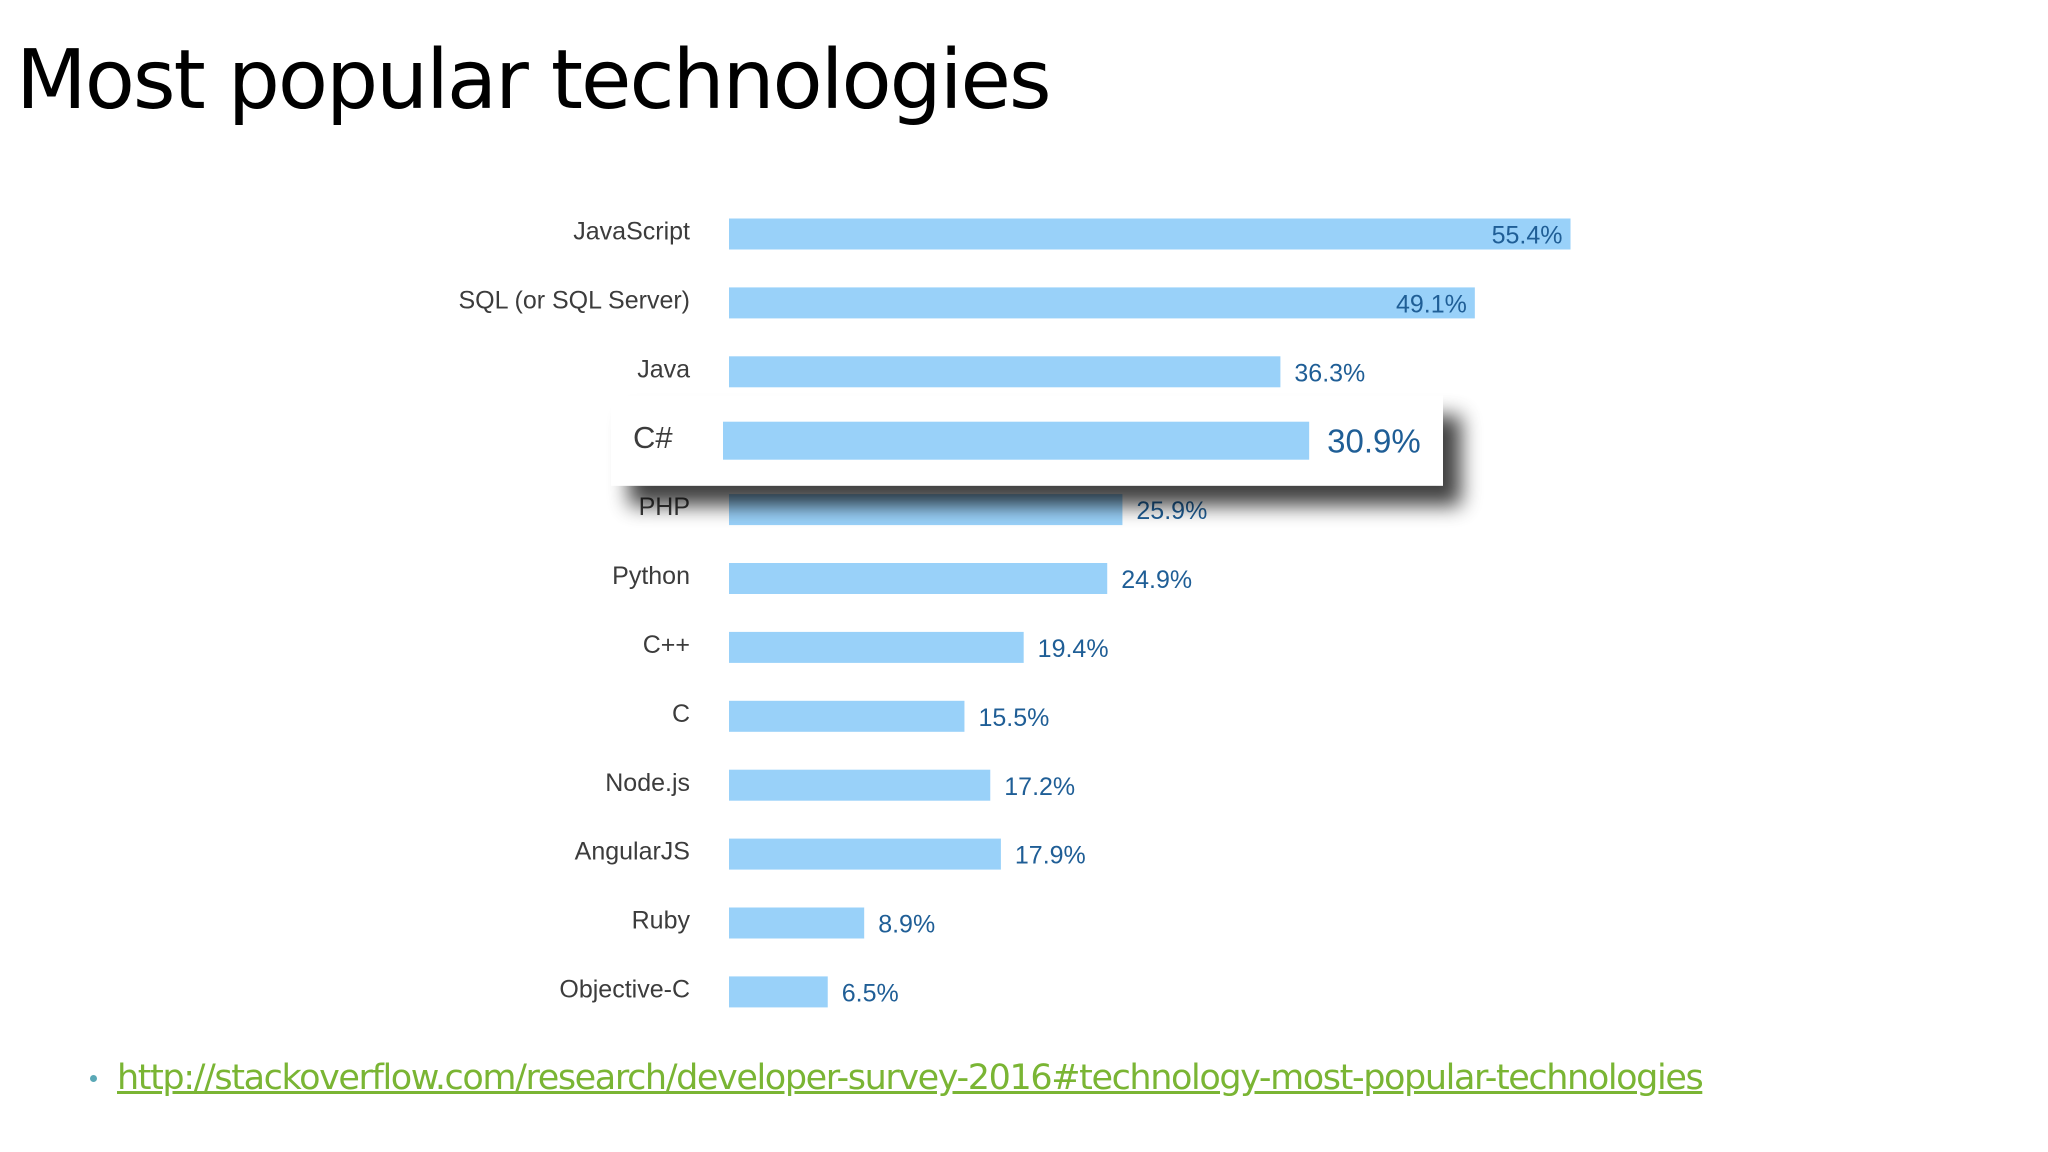 This screenshot has width=2048, height=1152. What do you see at coordinates (906, 925) in the screenshot?
I see `value-label-ruby: 8.9%` at bounding box center [906, 925].